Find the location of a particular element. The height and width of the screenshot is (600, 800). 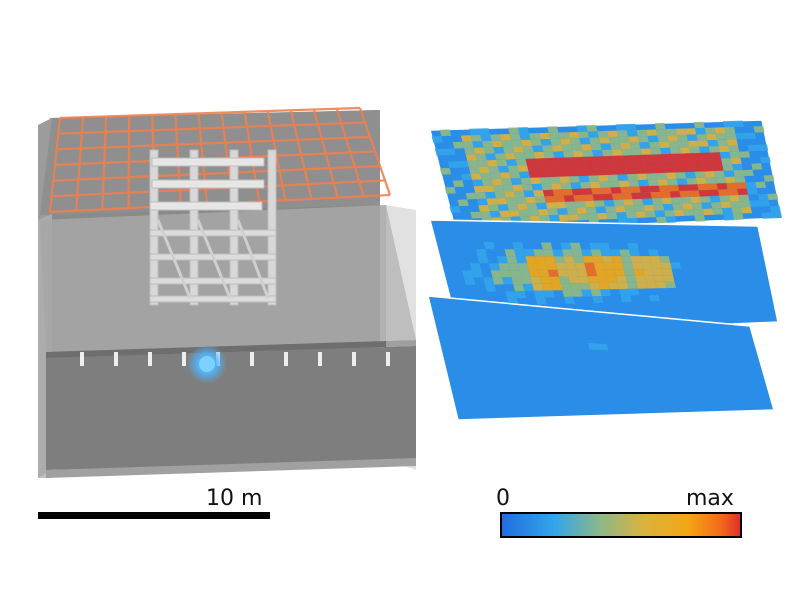

colorbar is located at coordinates (621, 525).